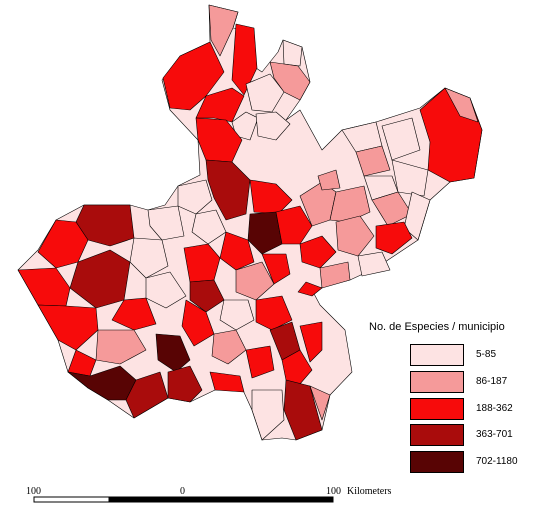  Describe the element at coordinates (471, 462) in the screenshot. I see `legend-item: 702-1180` at that location.